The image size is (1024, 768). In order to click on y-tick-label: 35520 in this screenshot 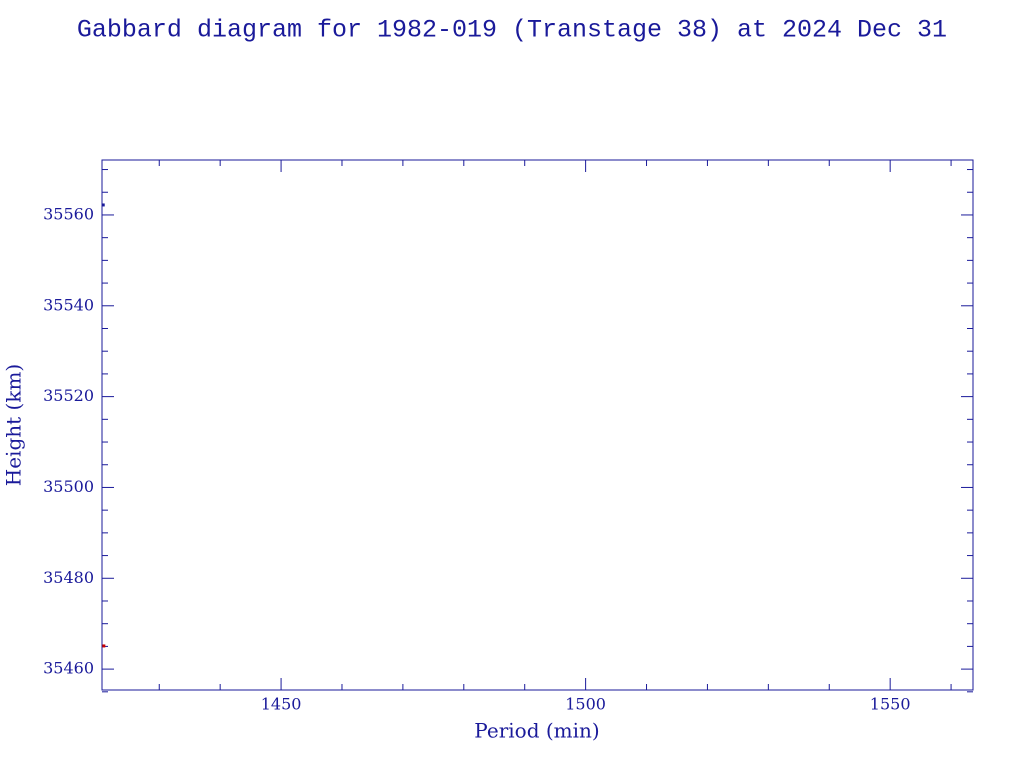, I will do `click(68, 395)`.